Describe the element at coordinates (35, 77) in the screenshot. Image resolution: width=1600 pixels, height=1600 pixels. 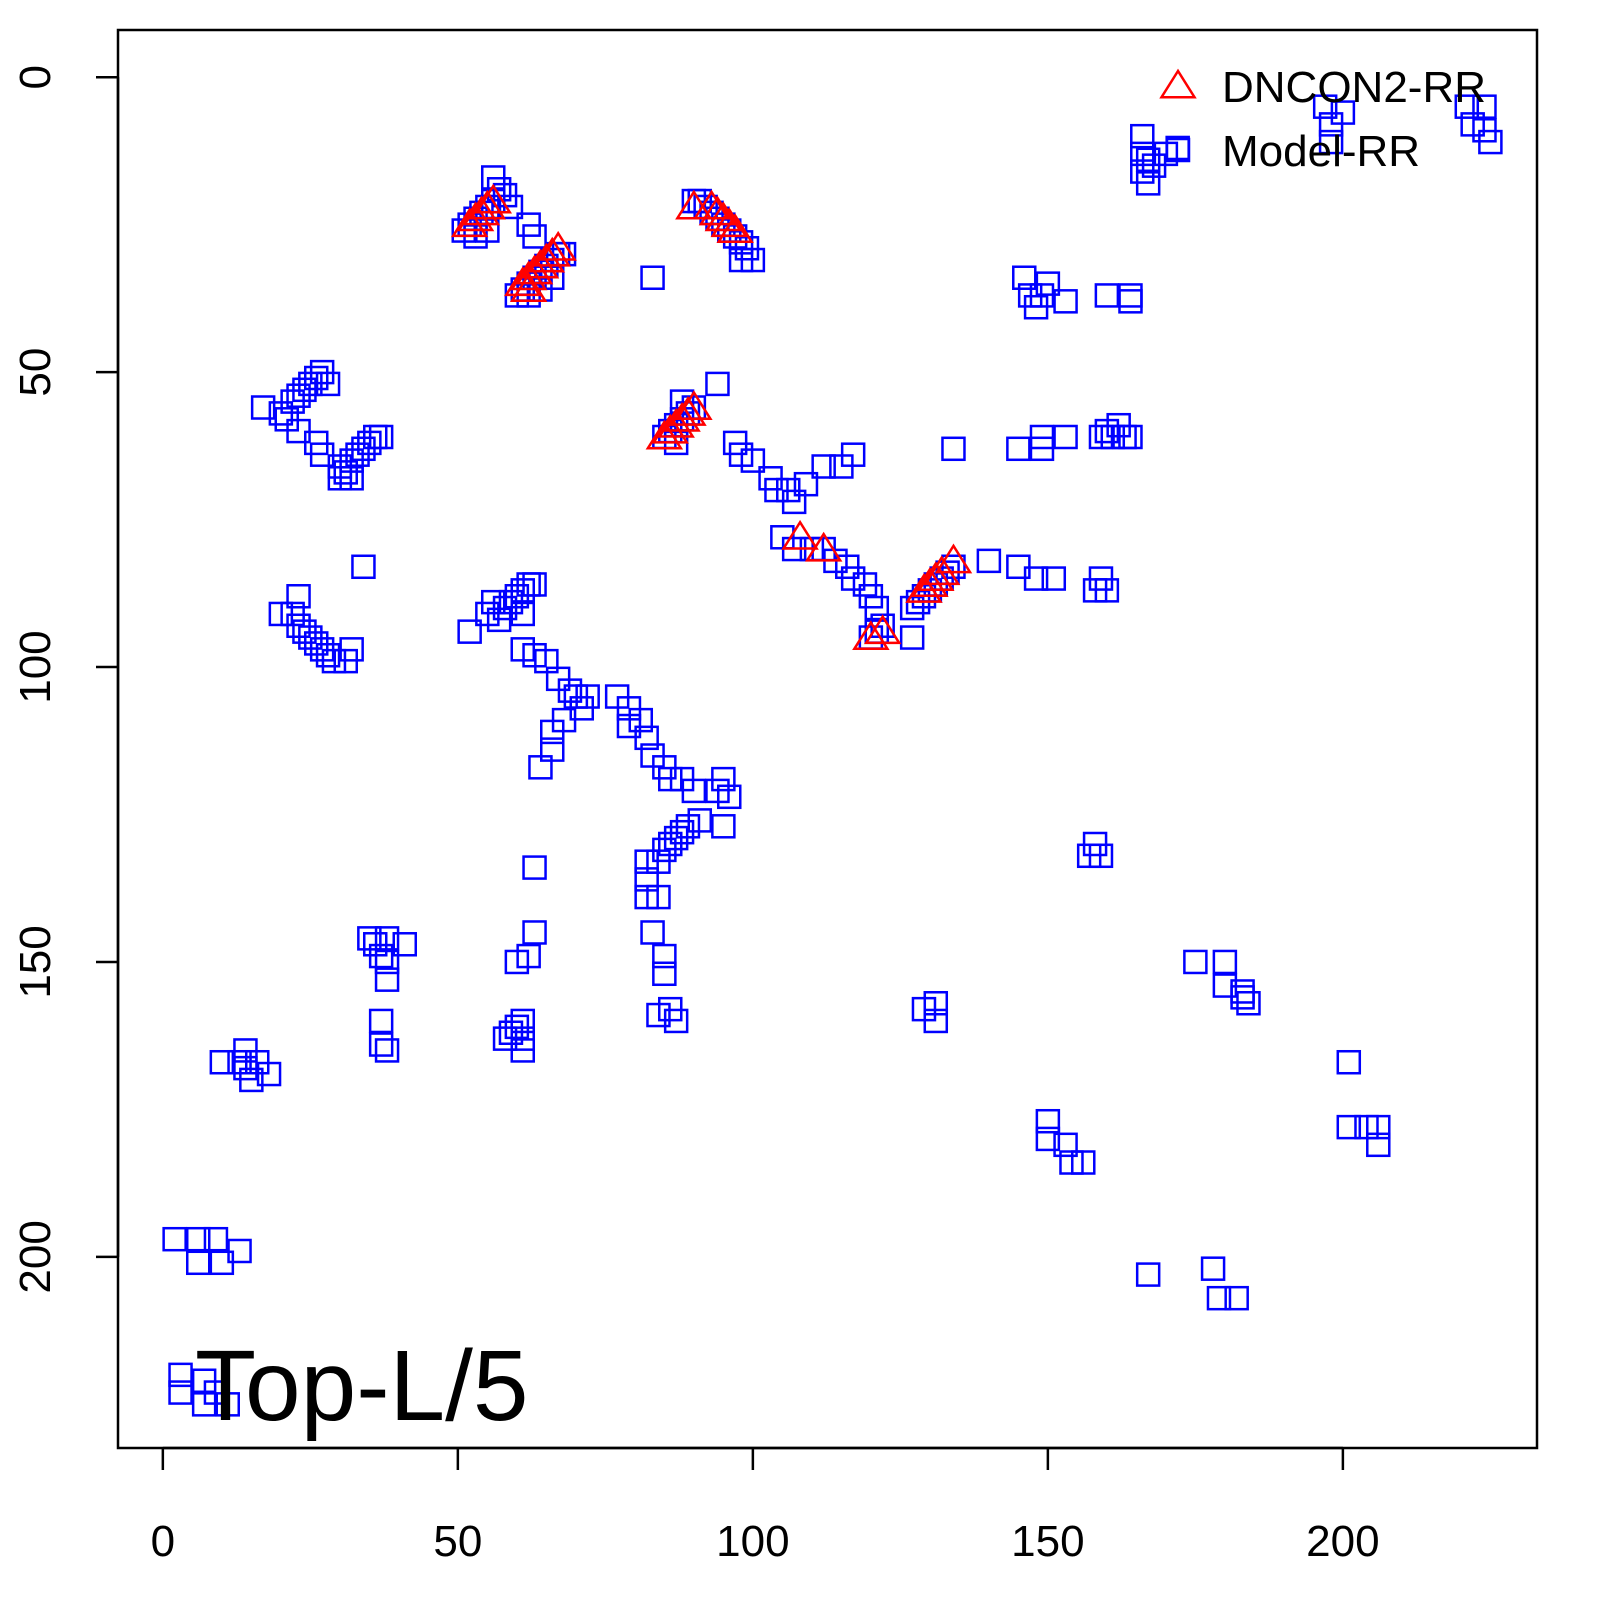
I see `y-tick-label: 0` at that location.